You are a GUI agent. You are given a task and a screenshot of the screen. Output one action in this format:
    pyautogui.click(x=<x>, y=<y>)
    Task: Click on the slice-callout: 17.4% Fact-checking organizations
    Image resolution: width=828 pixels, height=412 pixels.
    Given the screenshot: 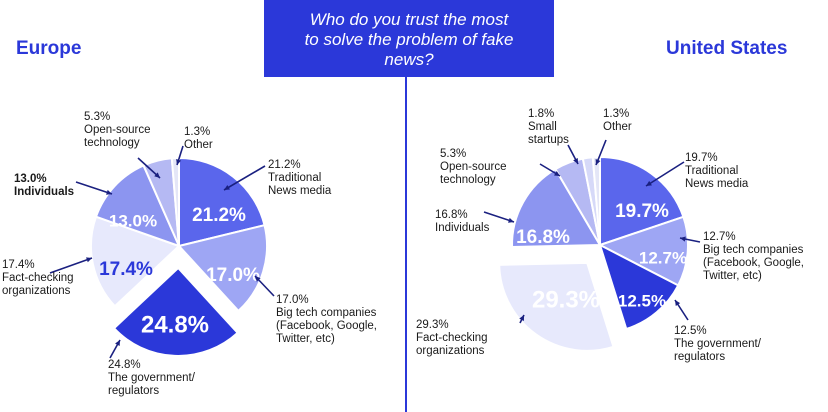 What is the action you would take?
    pyautogui.click(x=38, y=278)
    